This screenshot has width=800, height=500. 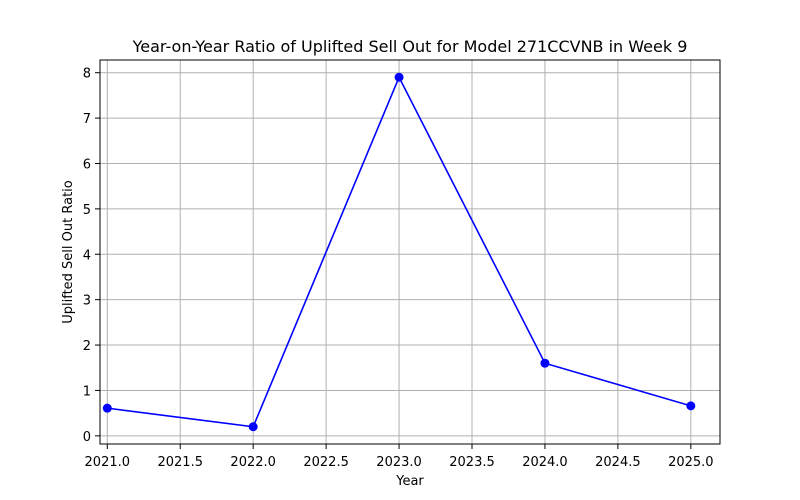 What do you see at coordinates (691, 462) in the screenshot?
I see `x-tick-label: 2025.0` at bounding box center [691, 462].